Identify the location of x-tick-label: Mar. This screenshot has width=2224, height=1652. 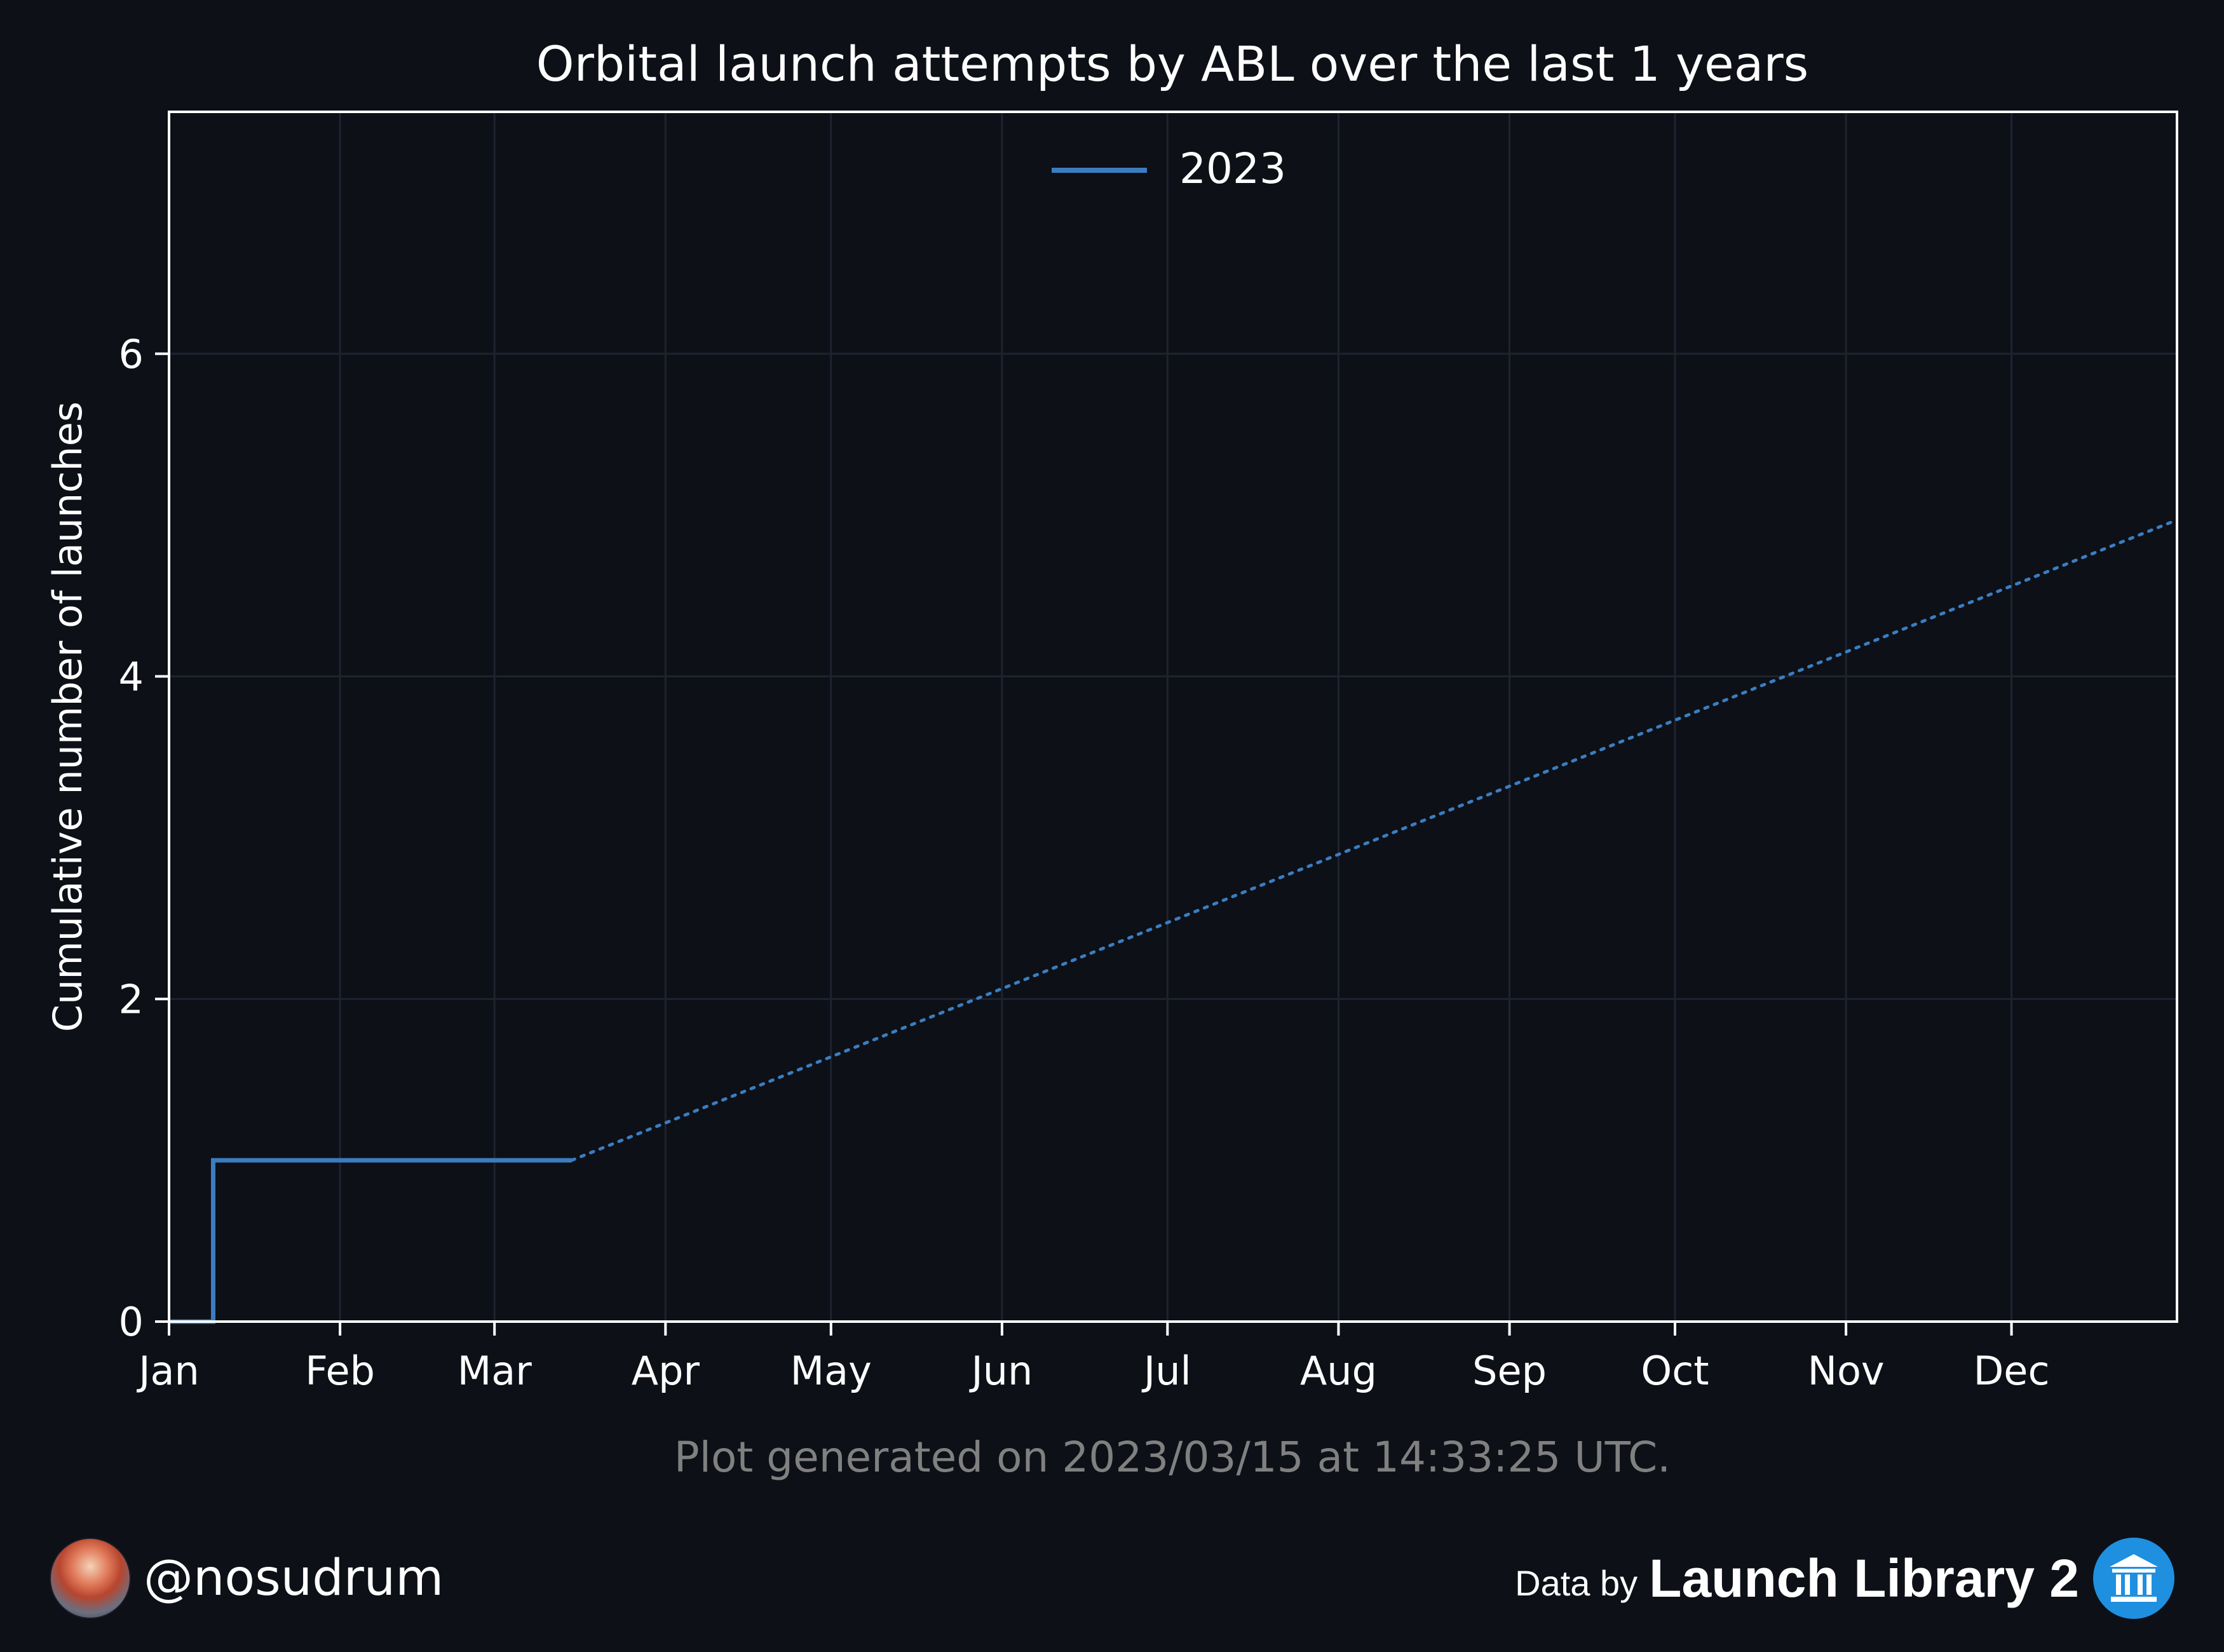
(495, 1371).